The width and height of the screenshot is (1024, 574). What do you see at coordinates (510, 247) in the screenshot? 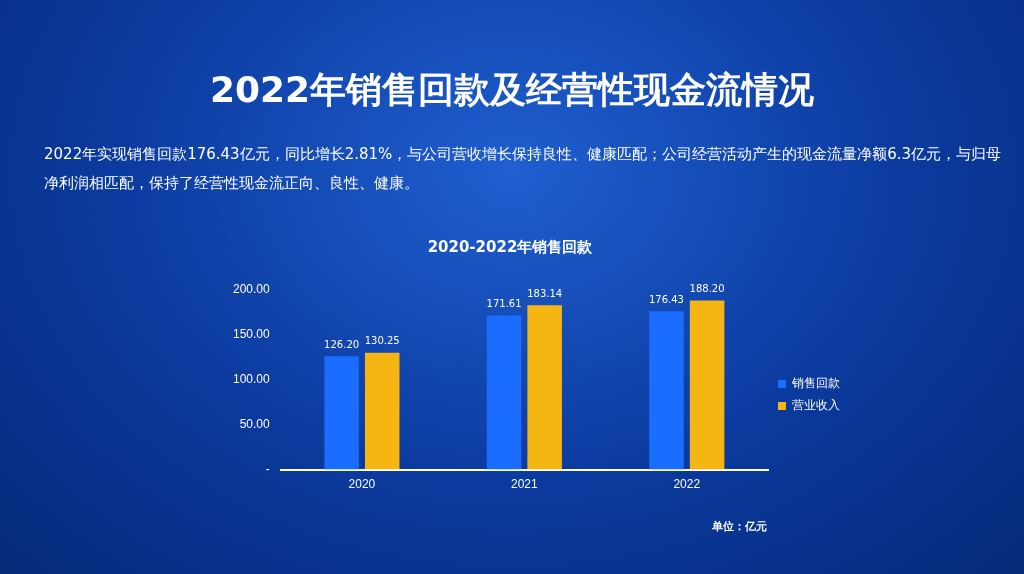
I see `chart-subtitle: 2020-2022年销售回款` at bounding box center [510, 247].